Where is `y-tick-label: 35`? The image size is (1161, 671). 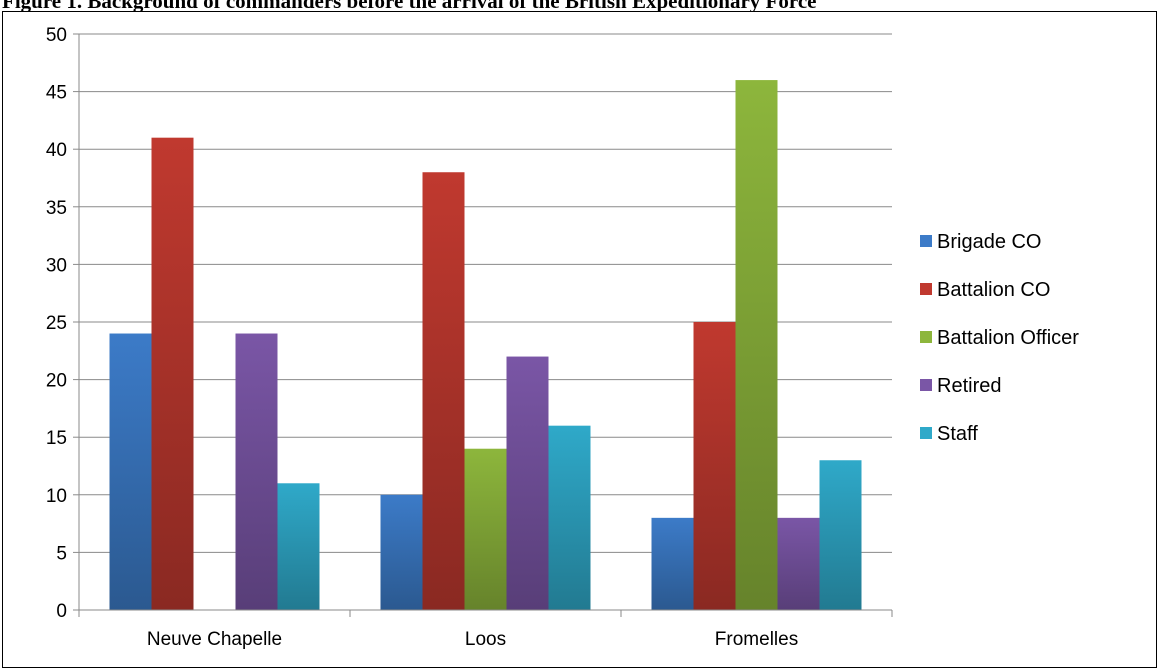 y-tick-label: 35 is located at coordinates (56, 208).